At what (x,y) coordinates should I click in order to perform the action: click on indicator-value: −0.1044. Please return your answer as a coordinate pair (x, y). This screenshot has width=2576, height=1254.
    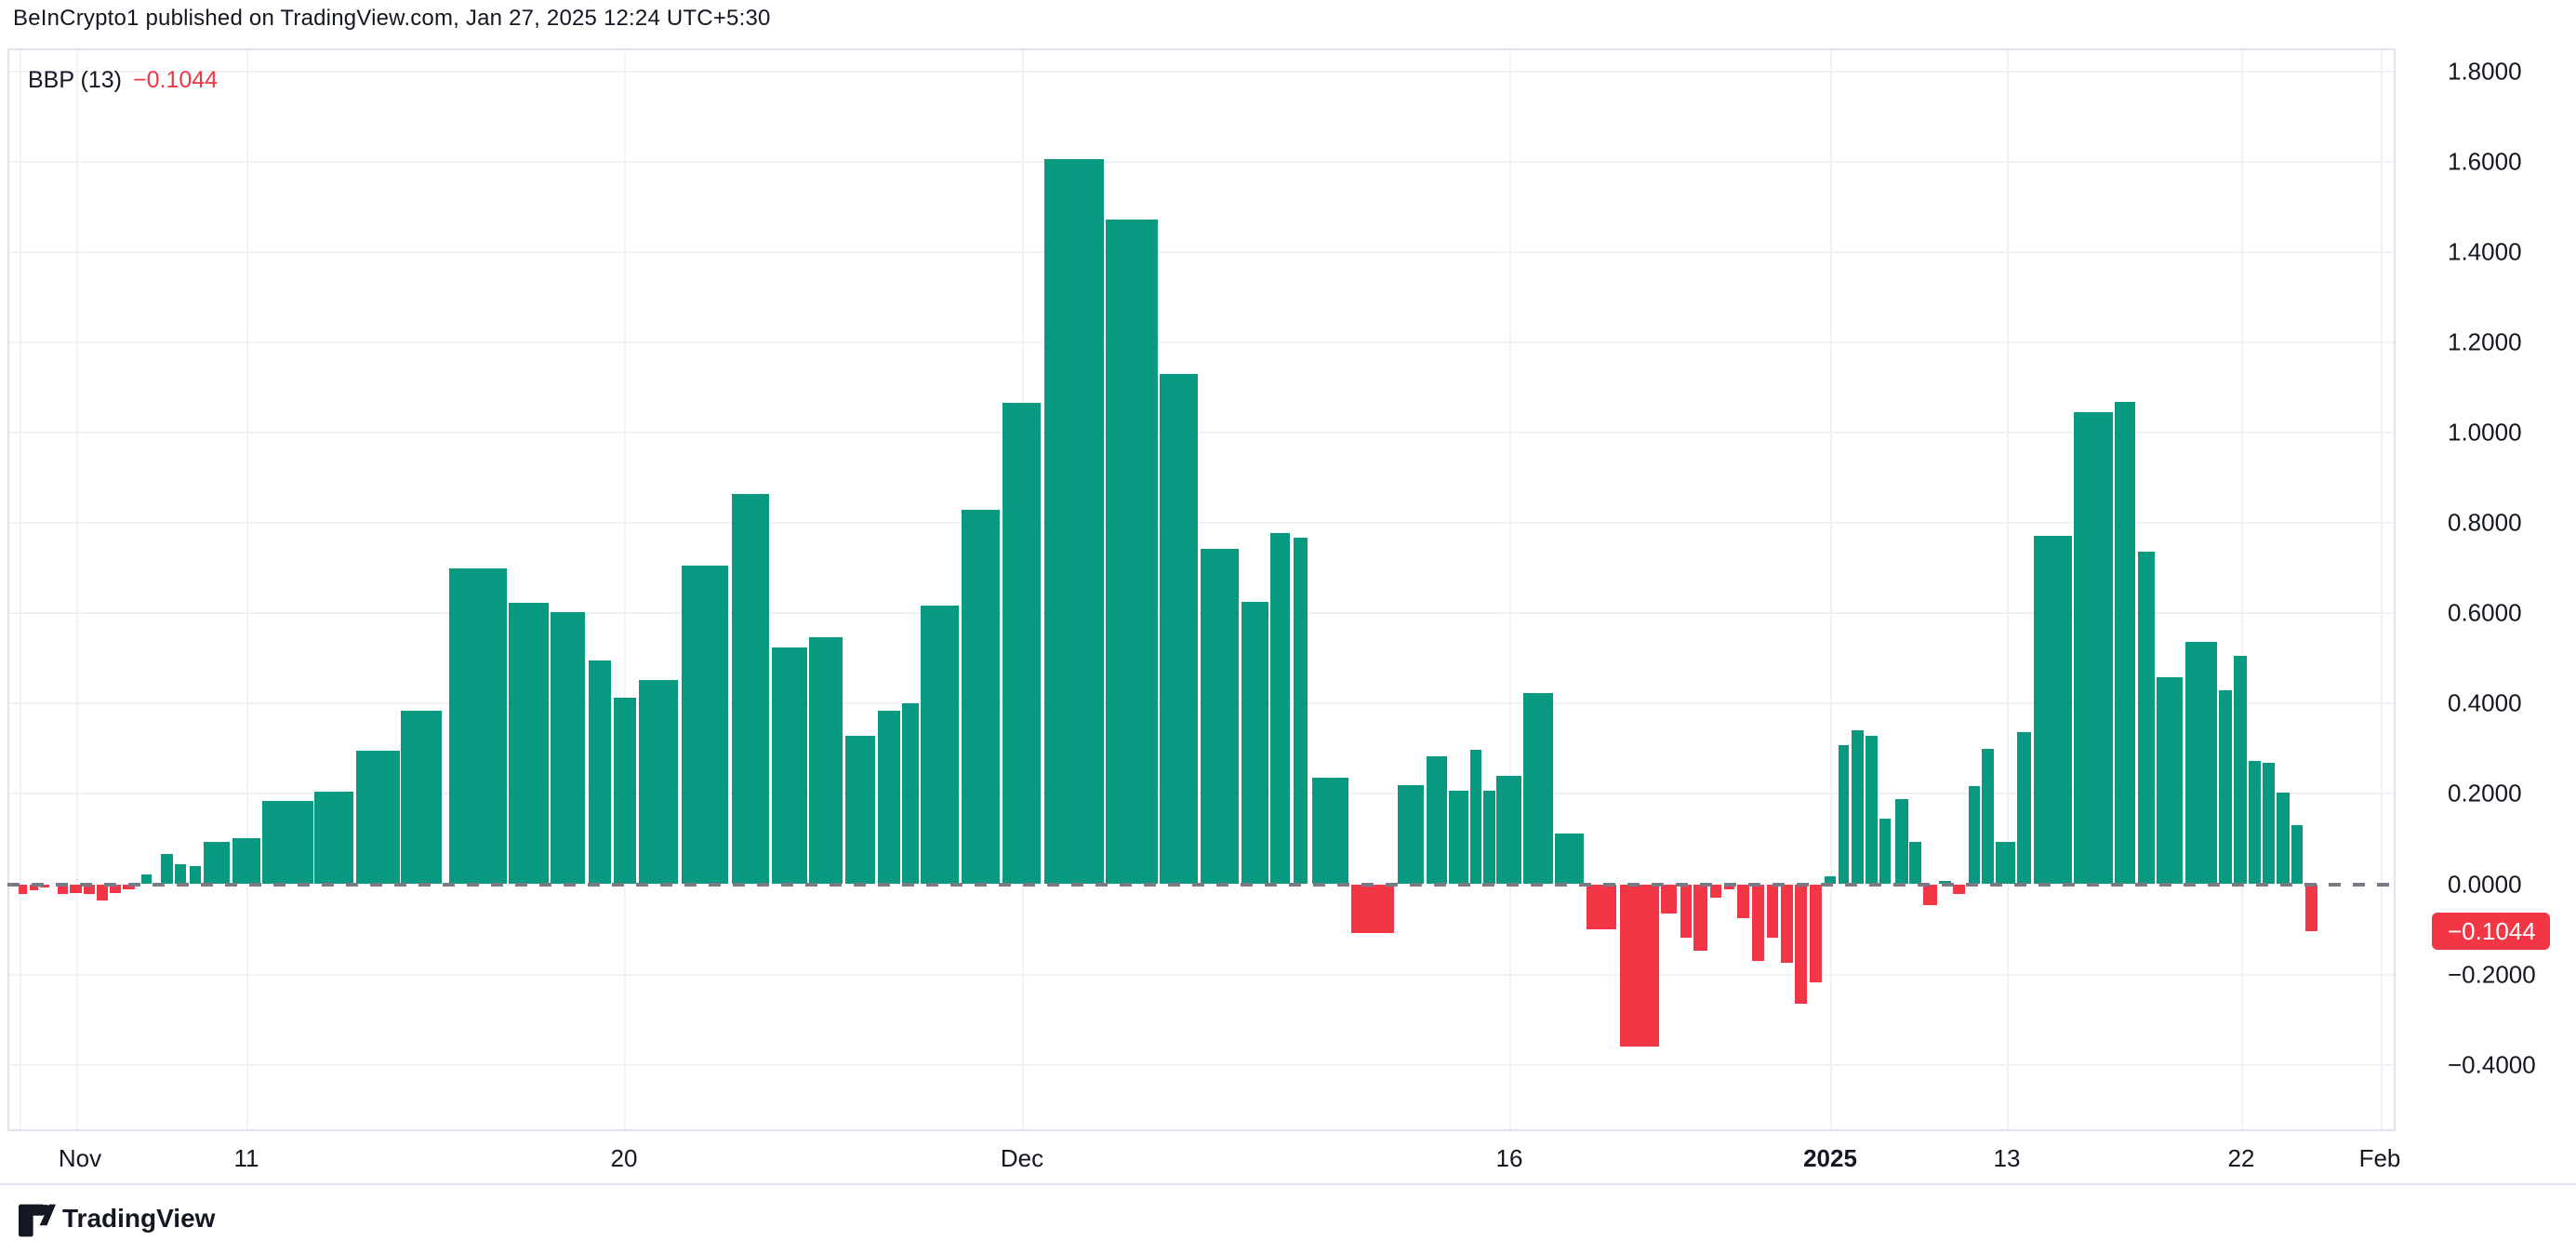
    Looking at the image, I should click on (175, 80).